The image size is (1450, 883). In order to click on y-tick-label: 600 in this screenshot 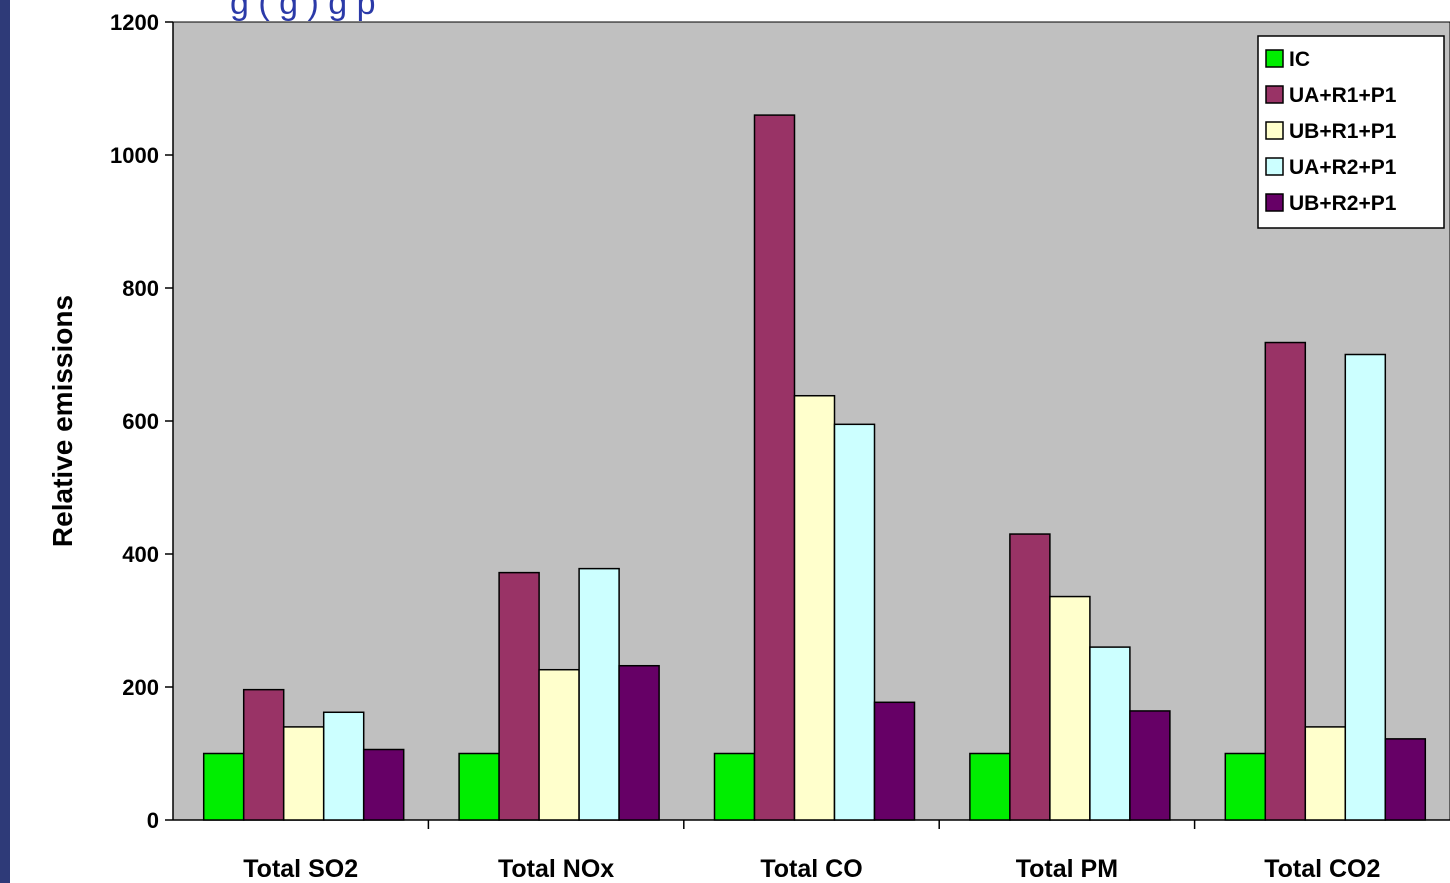, I will do `click(140, 421)`.